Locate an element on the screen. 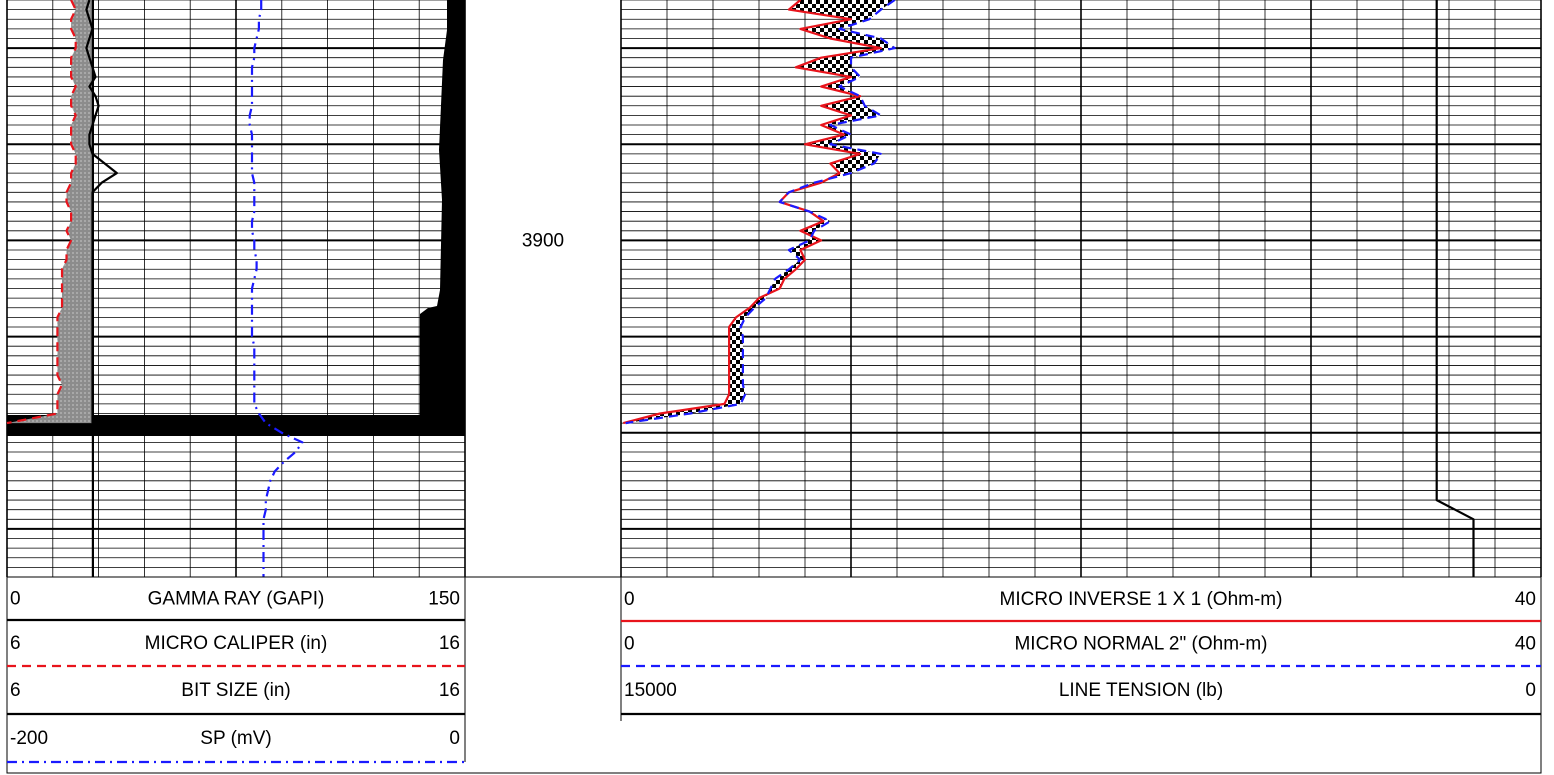 The image size is (1554, 775). curve-fill is located at coordinates (759, 212).